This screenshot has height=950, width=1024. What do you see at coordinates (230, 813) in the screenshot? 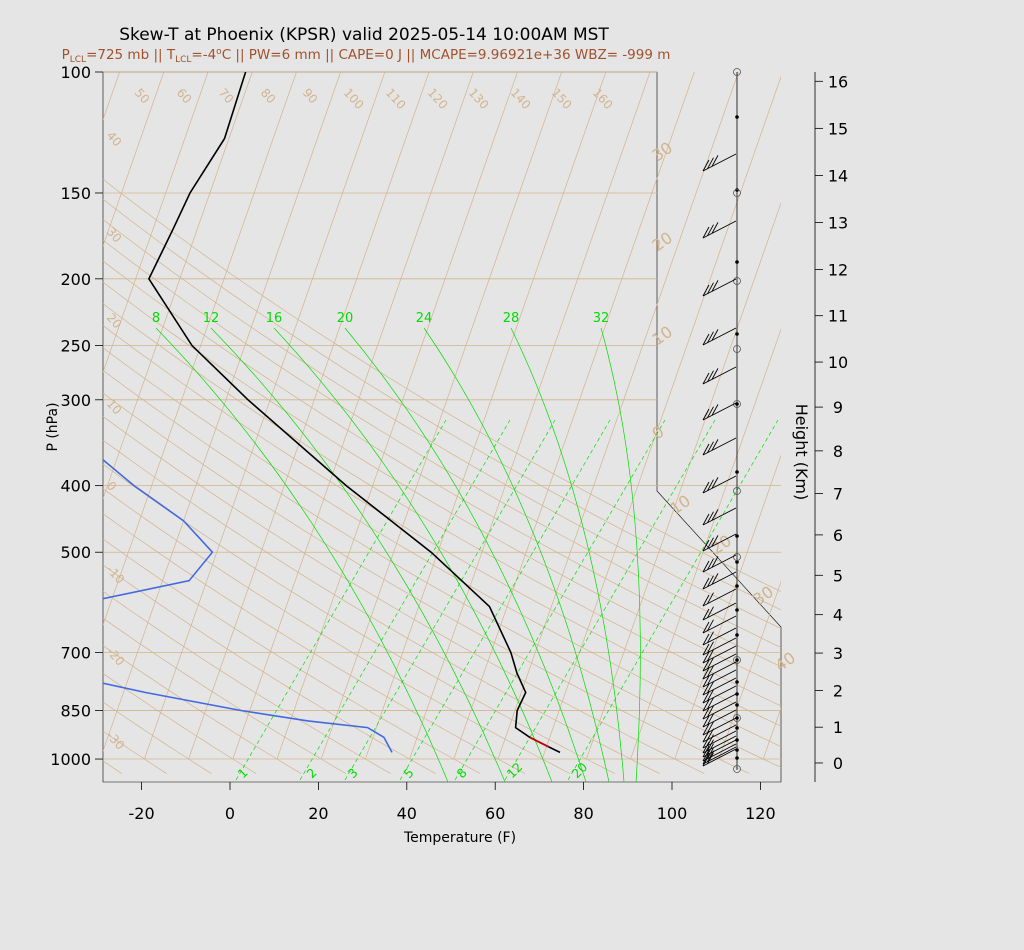
I see `x-tick-label: 0` at bounding box center [230, 813].